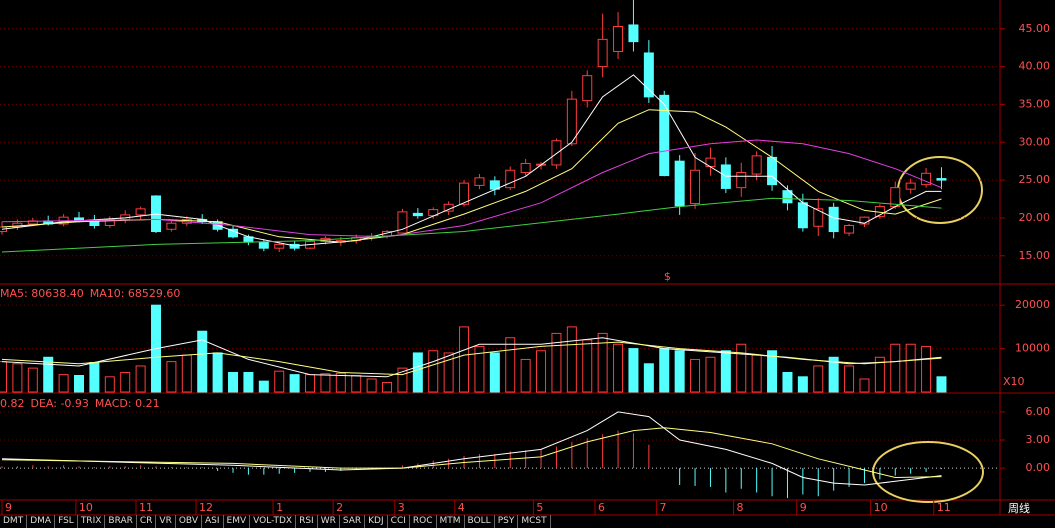 Image resolution: width=1055 pixels, height=528 pixels. Describe the element at coordinates (1035, 179) in the screenshot. I see `y-tick-label: 25.00` at that location.